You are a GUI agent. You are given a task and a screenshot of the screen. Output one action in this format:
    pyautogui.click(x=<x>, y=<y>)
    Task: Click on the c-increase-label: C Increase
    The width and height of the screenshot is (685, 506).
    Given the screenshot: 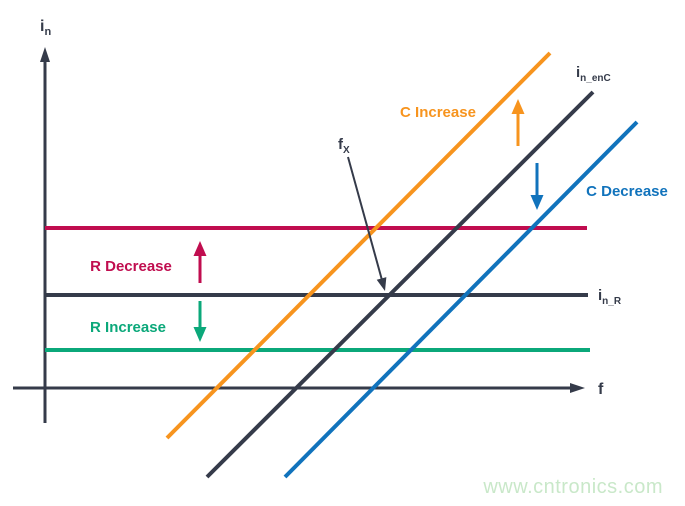 What is the action you would take?
    pyautogui.click(x=438, y=112)
    